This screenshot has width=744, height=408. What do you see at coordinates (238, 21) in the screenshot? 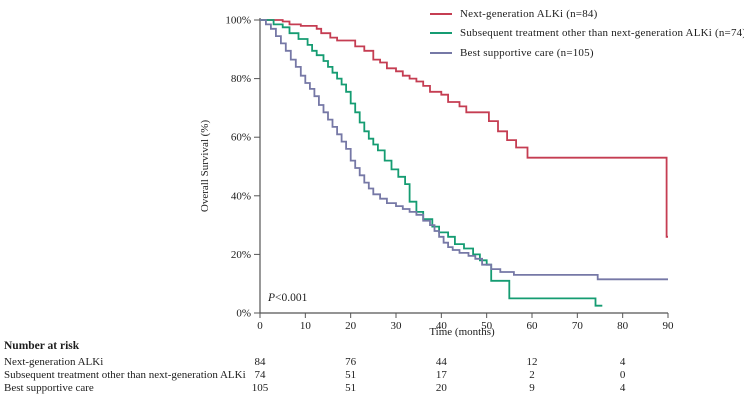
I see `y-tick-label: 100%` at bounding box center [238, 21].